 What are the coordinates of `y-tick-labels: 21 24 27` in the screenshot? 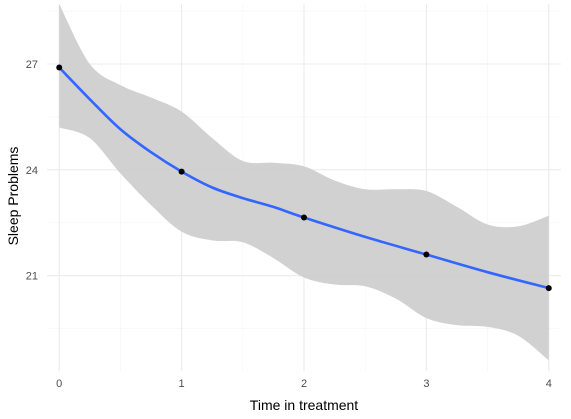 It's located at (32, 171).